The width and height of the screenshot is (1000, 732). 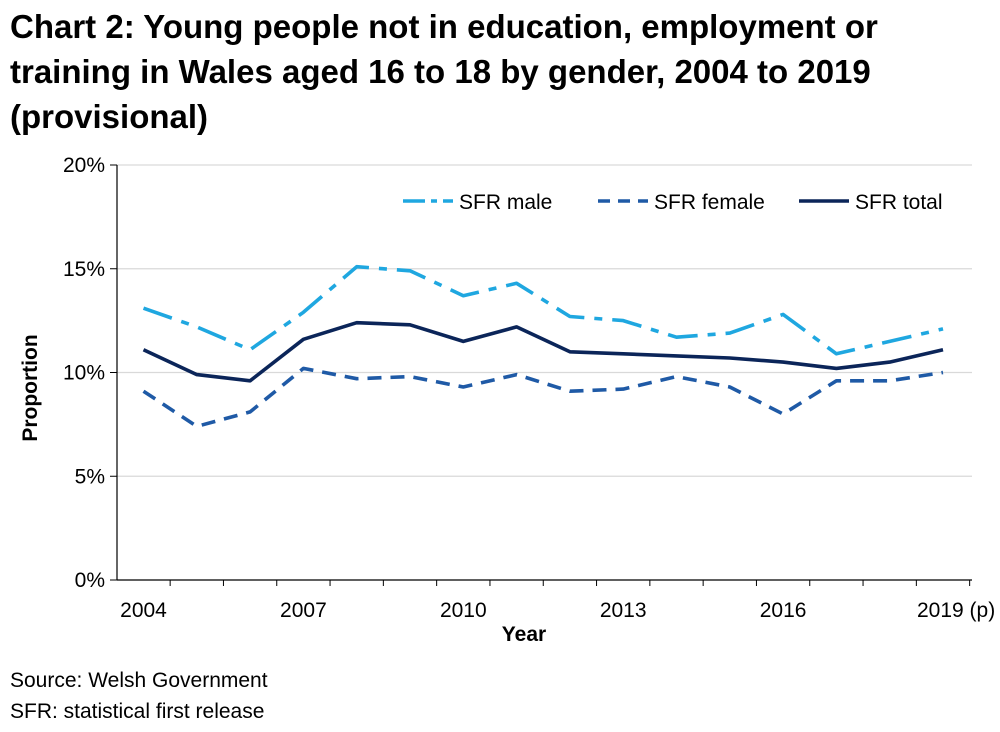 What do you see at coordinates (303, 610) in the screenshot?
I see `x-tick-label: 2007` at bounding box center [303, 610].